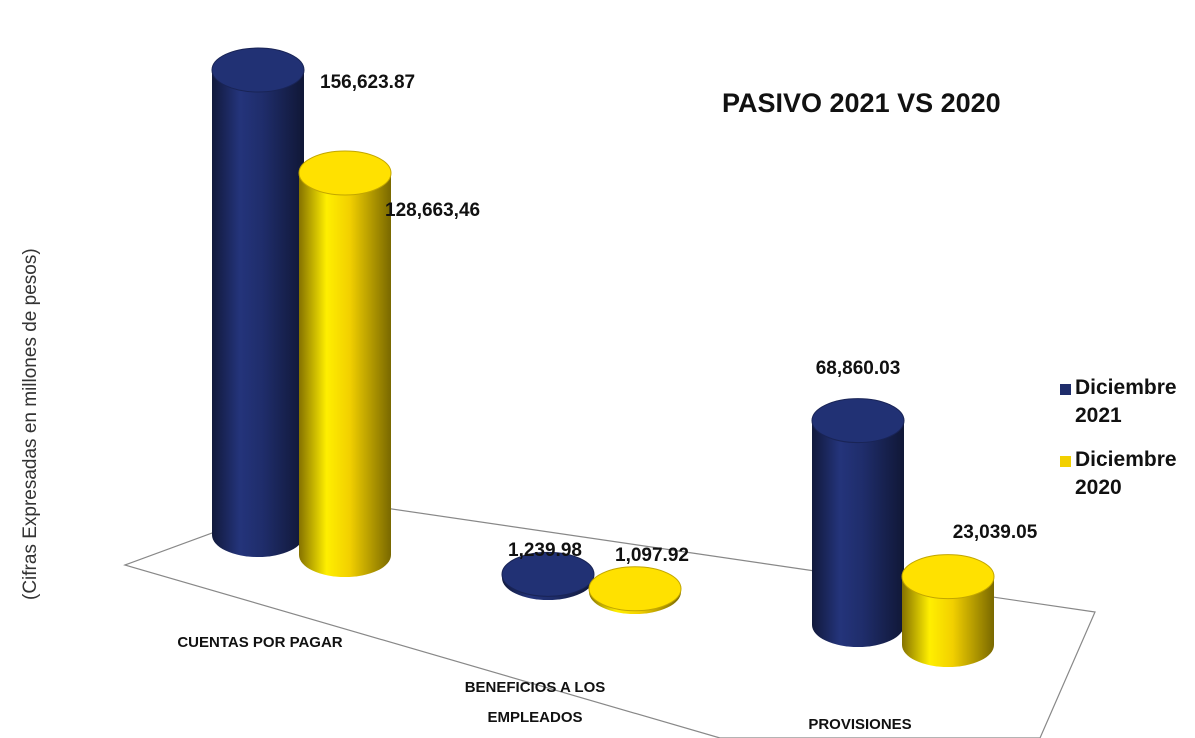 This screenshot has height=738, width=1195. Describe the element at coordinates (30, 424) in the screenshot. I see `y-axis-label: (Cifras Expresadas en millones de pesos)` at that location.